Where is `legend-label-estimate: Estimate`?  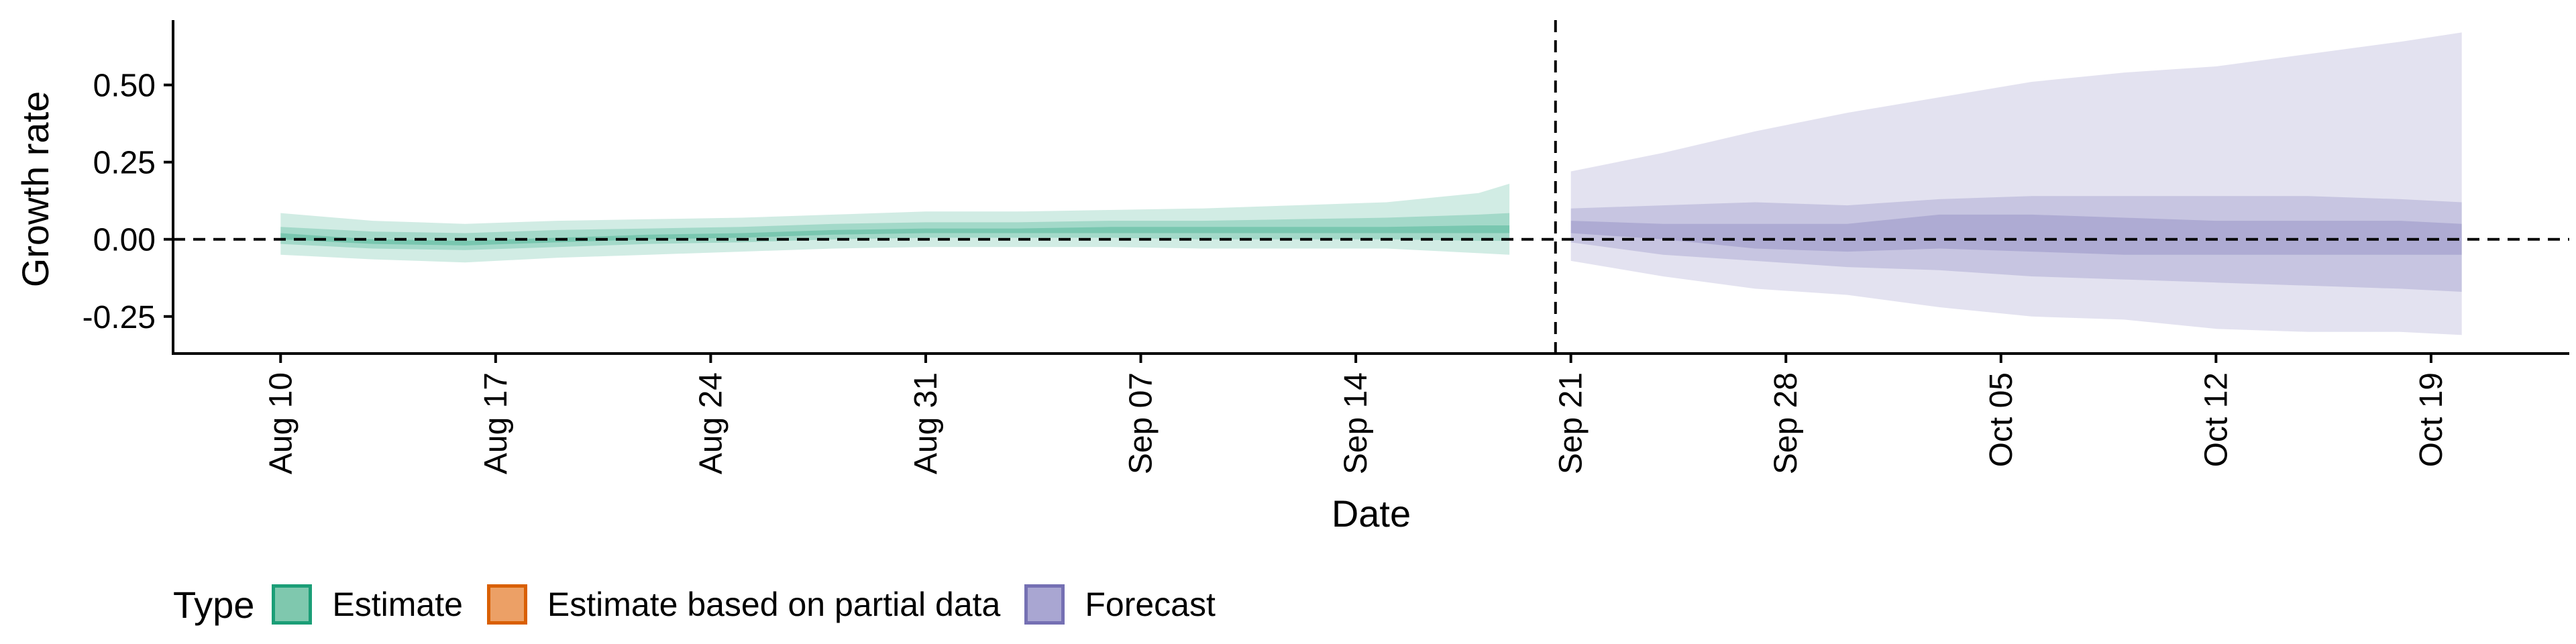 legend-label-estimate: Estimate is located at coordinates (397, 604).